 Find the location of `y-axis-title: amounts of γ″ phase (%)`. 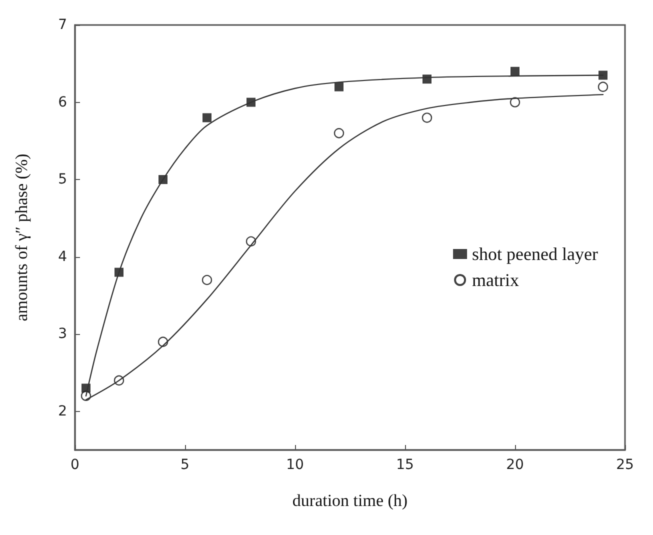

y-axis-title: amounts of γ″ phase (%) is located at coordinates (21, 238).